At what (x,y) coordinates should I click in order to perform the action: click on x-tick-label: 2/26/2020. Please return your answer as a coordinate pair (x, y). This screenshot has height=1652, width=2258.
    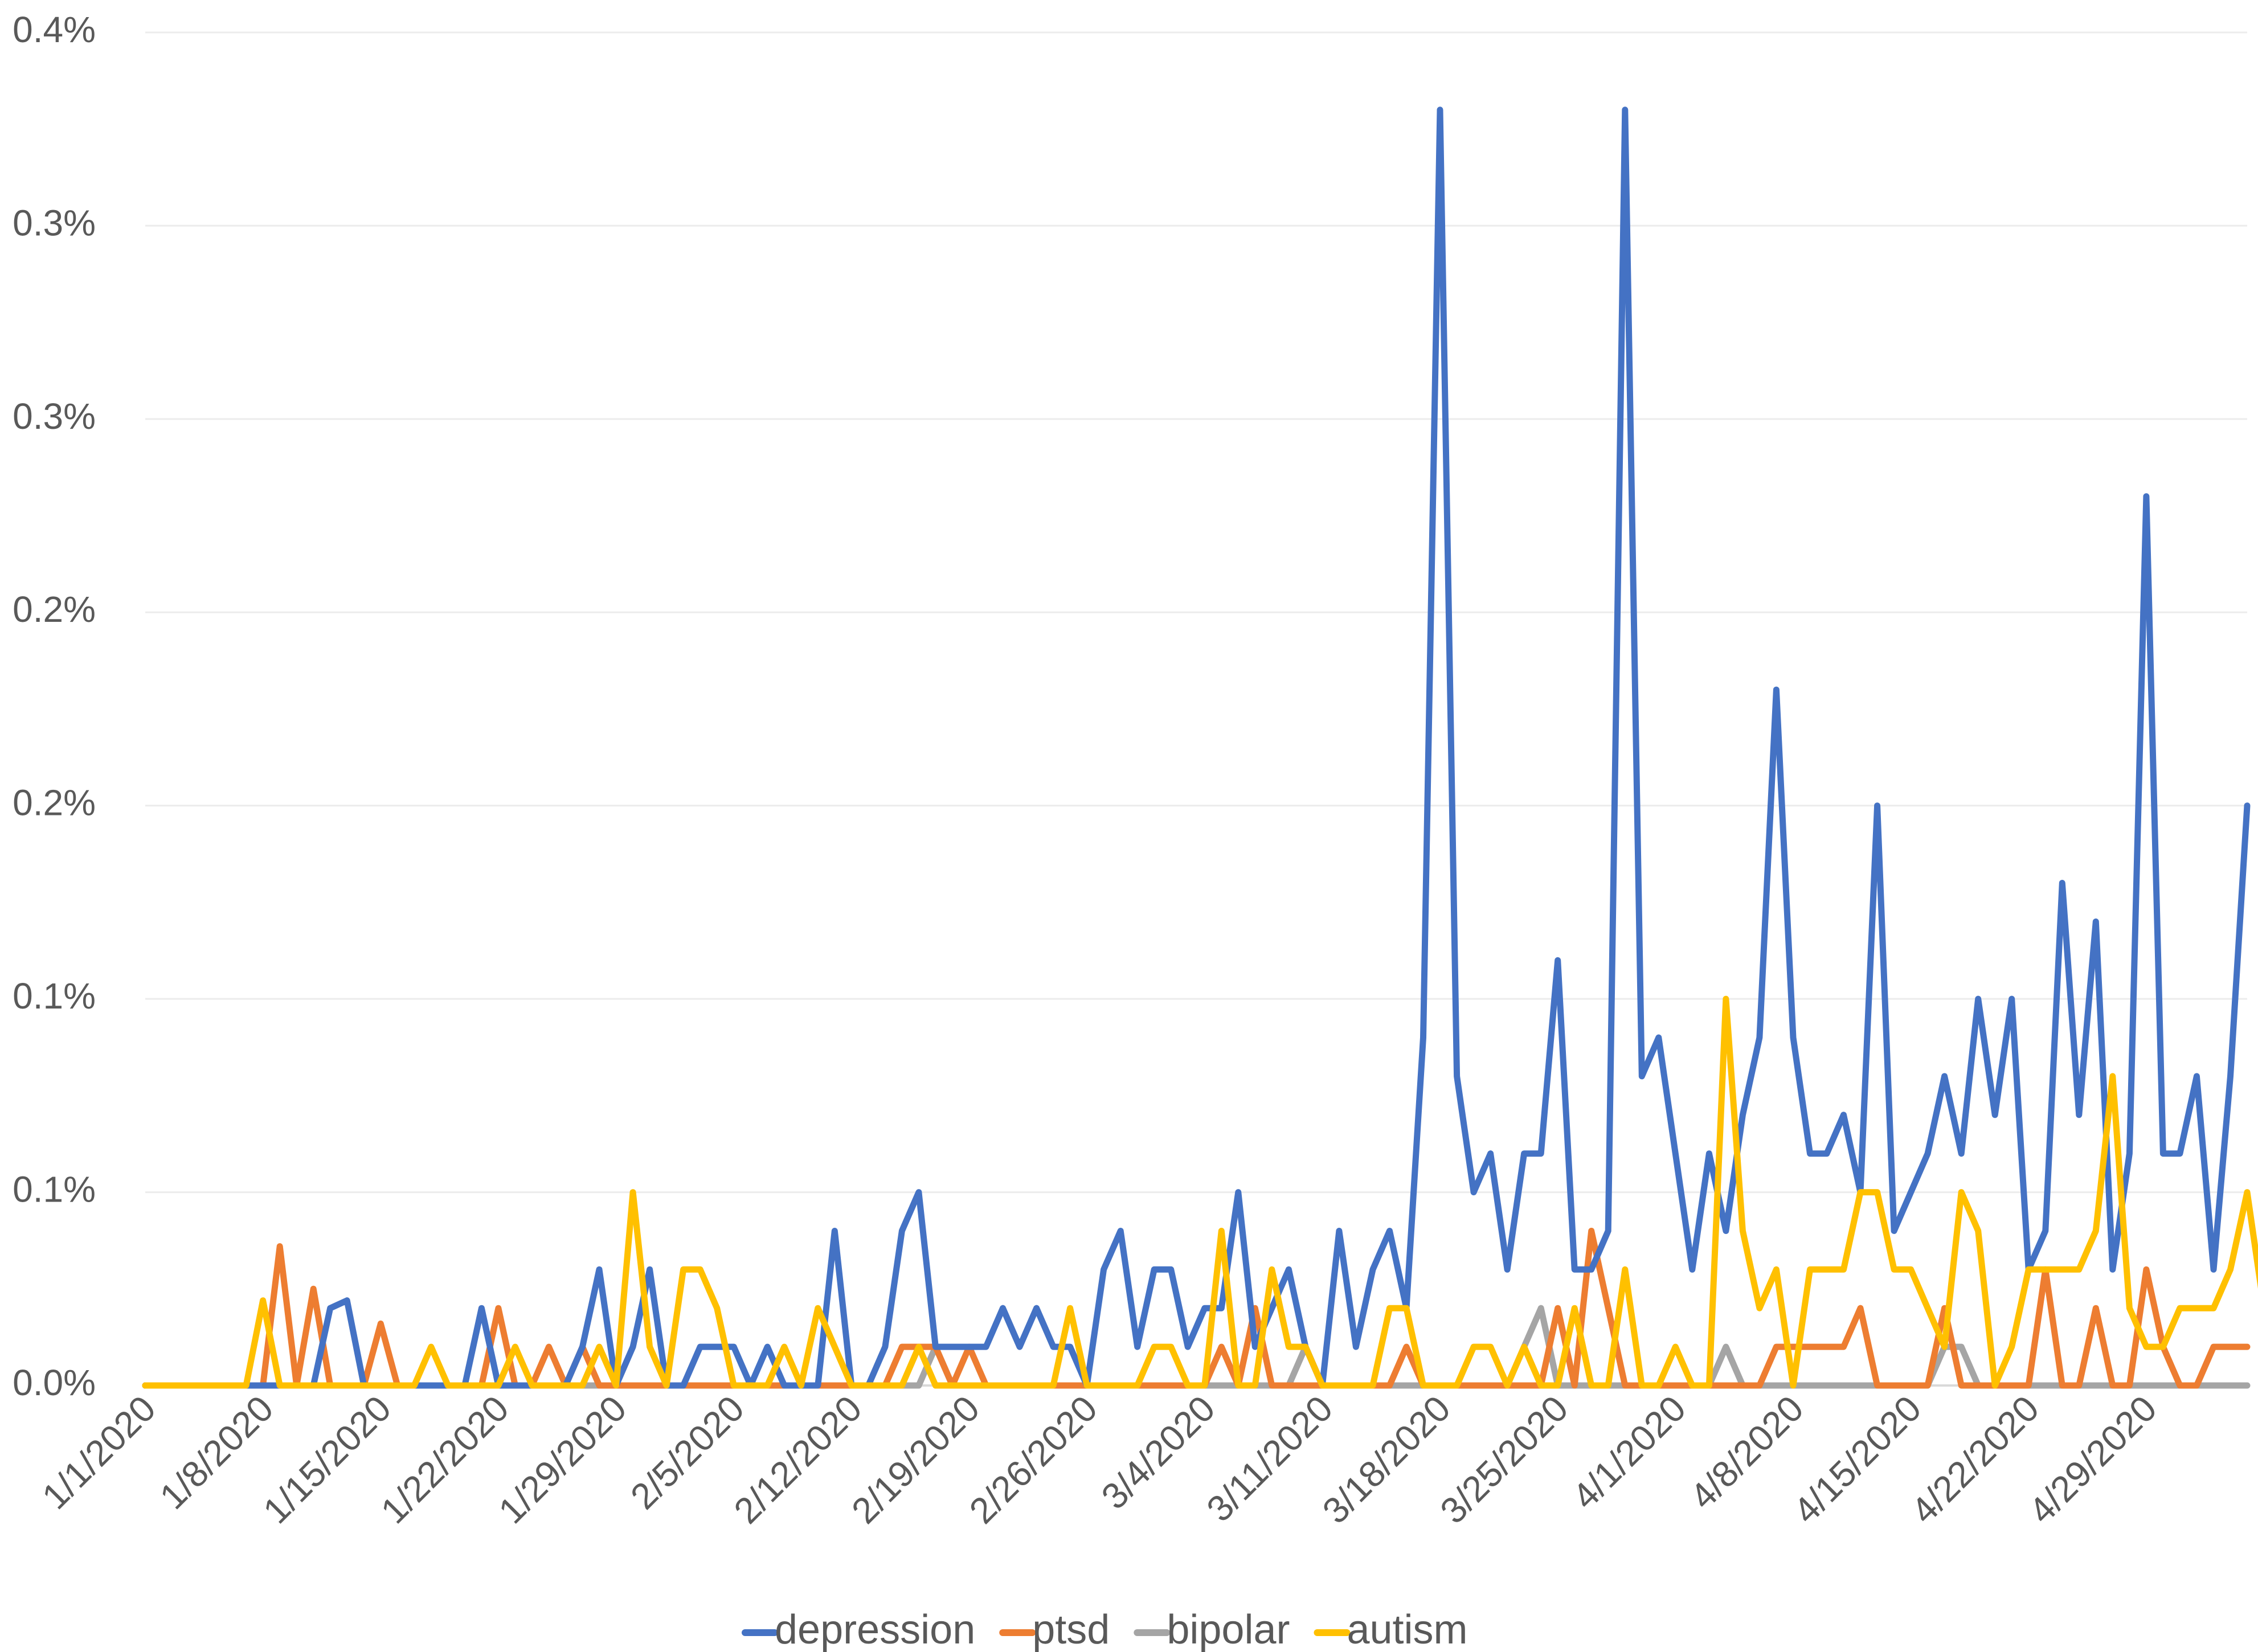
    Looking at the image, I should click on (1033, 1459).